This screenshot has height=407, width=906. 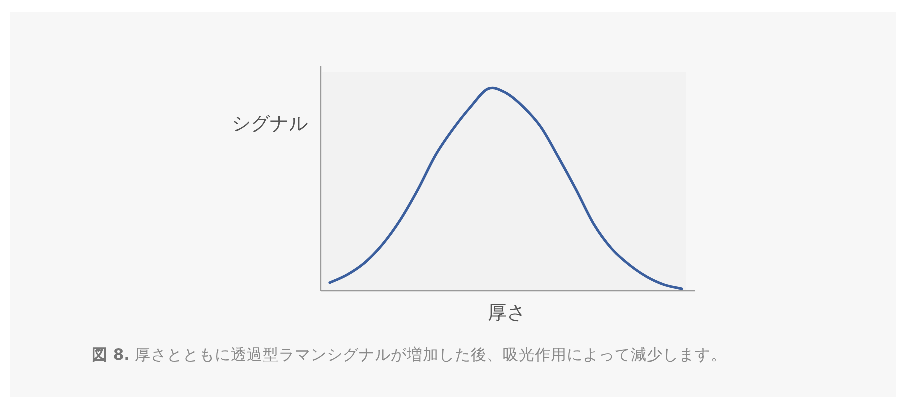 I want to click on x-axis-title: 厚さ, so click(x=507, y=313).